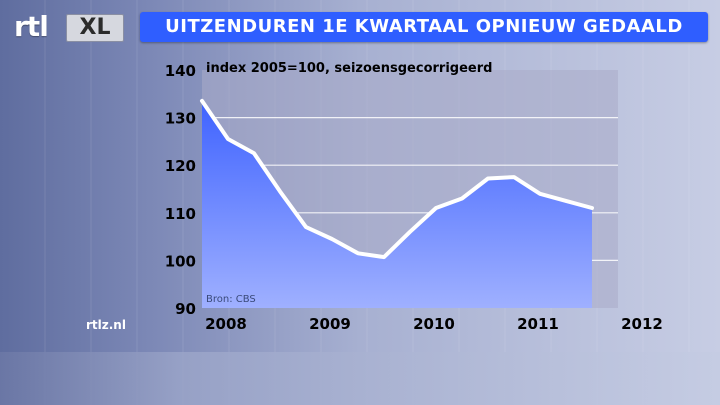 This screenshot has width=720, height=405. Describe the element at coordinates (180, 166) in the screenshot. I see `y-tick-label: 120` at that location.